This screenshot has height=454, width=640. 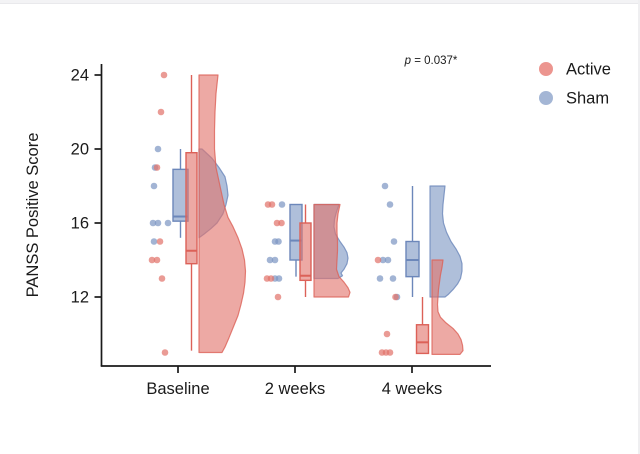 I want to click on legend-swatch-sham, so click(x=546, y=98).